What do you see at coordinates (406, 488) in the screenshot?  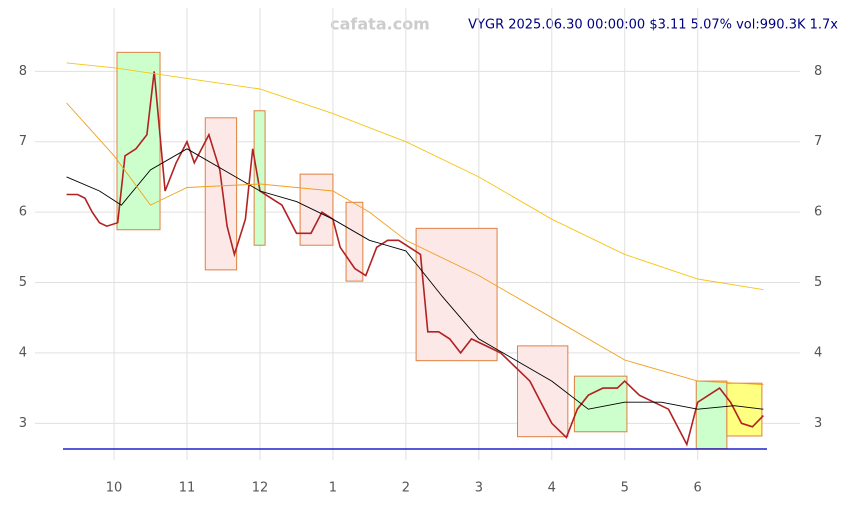 I see `x-tick-label: 2` at bounding box center [406, 488].